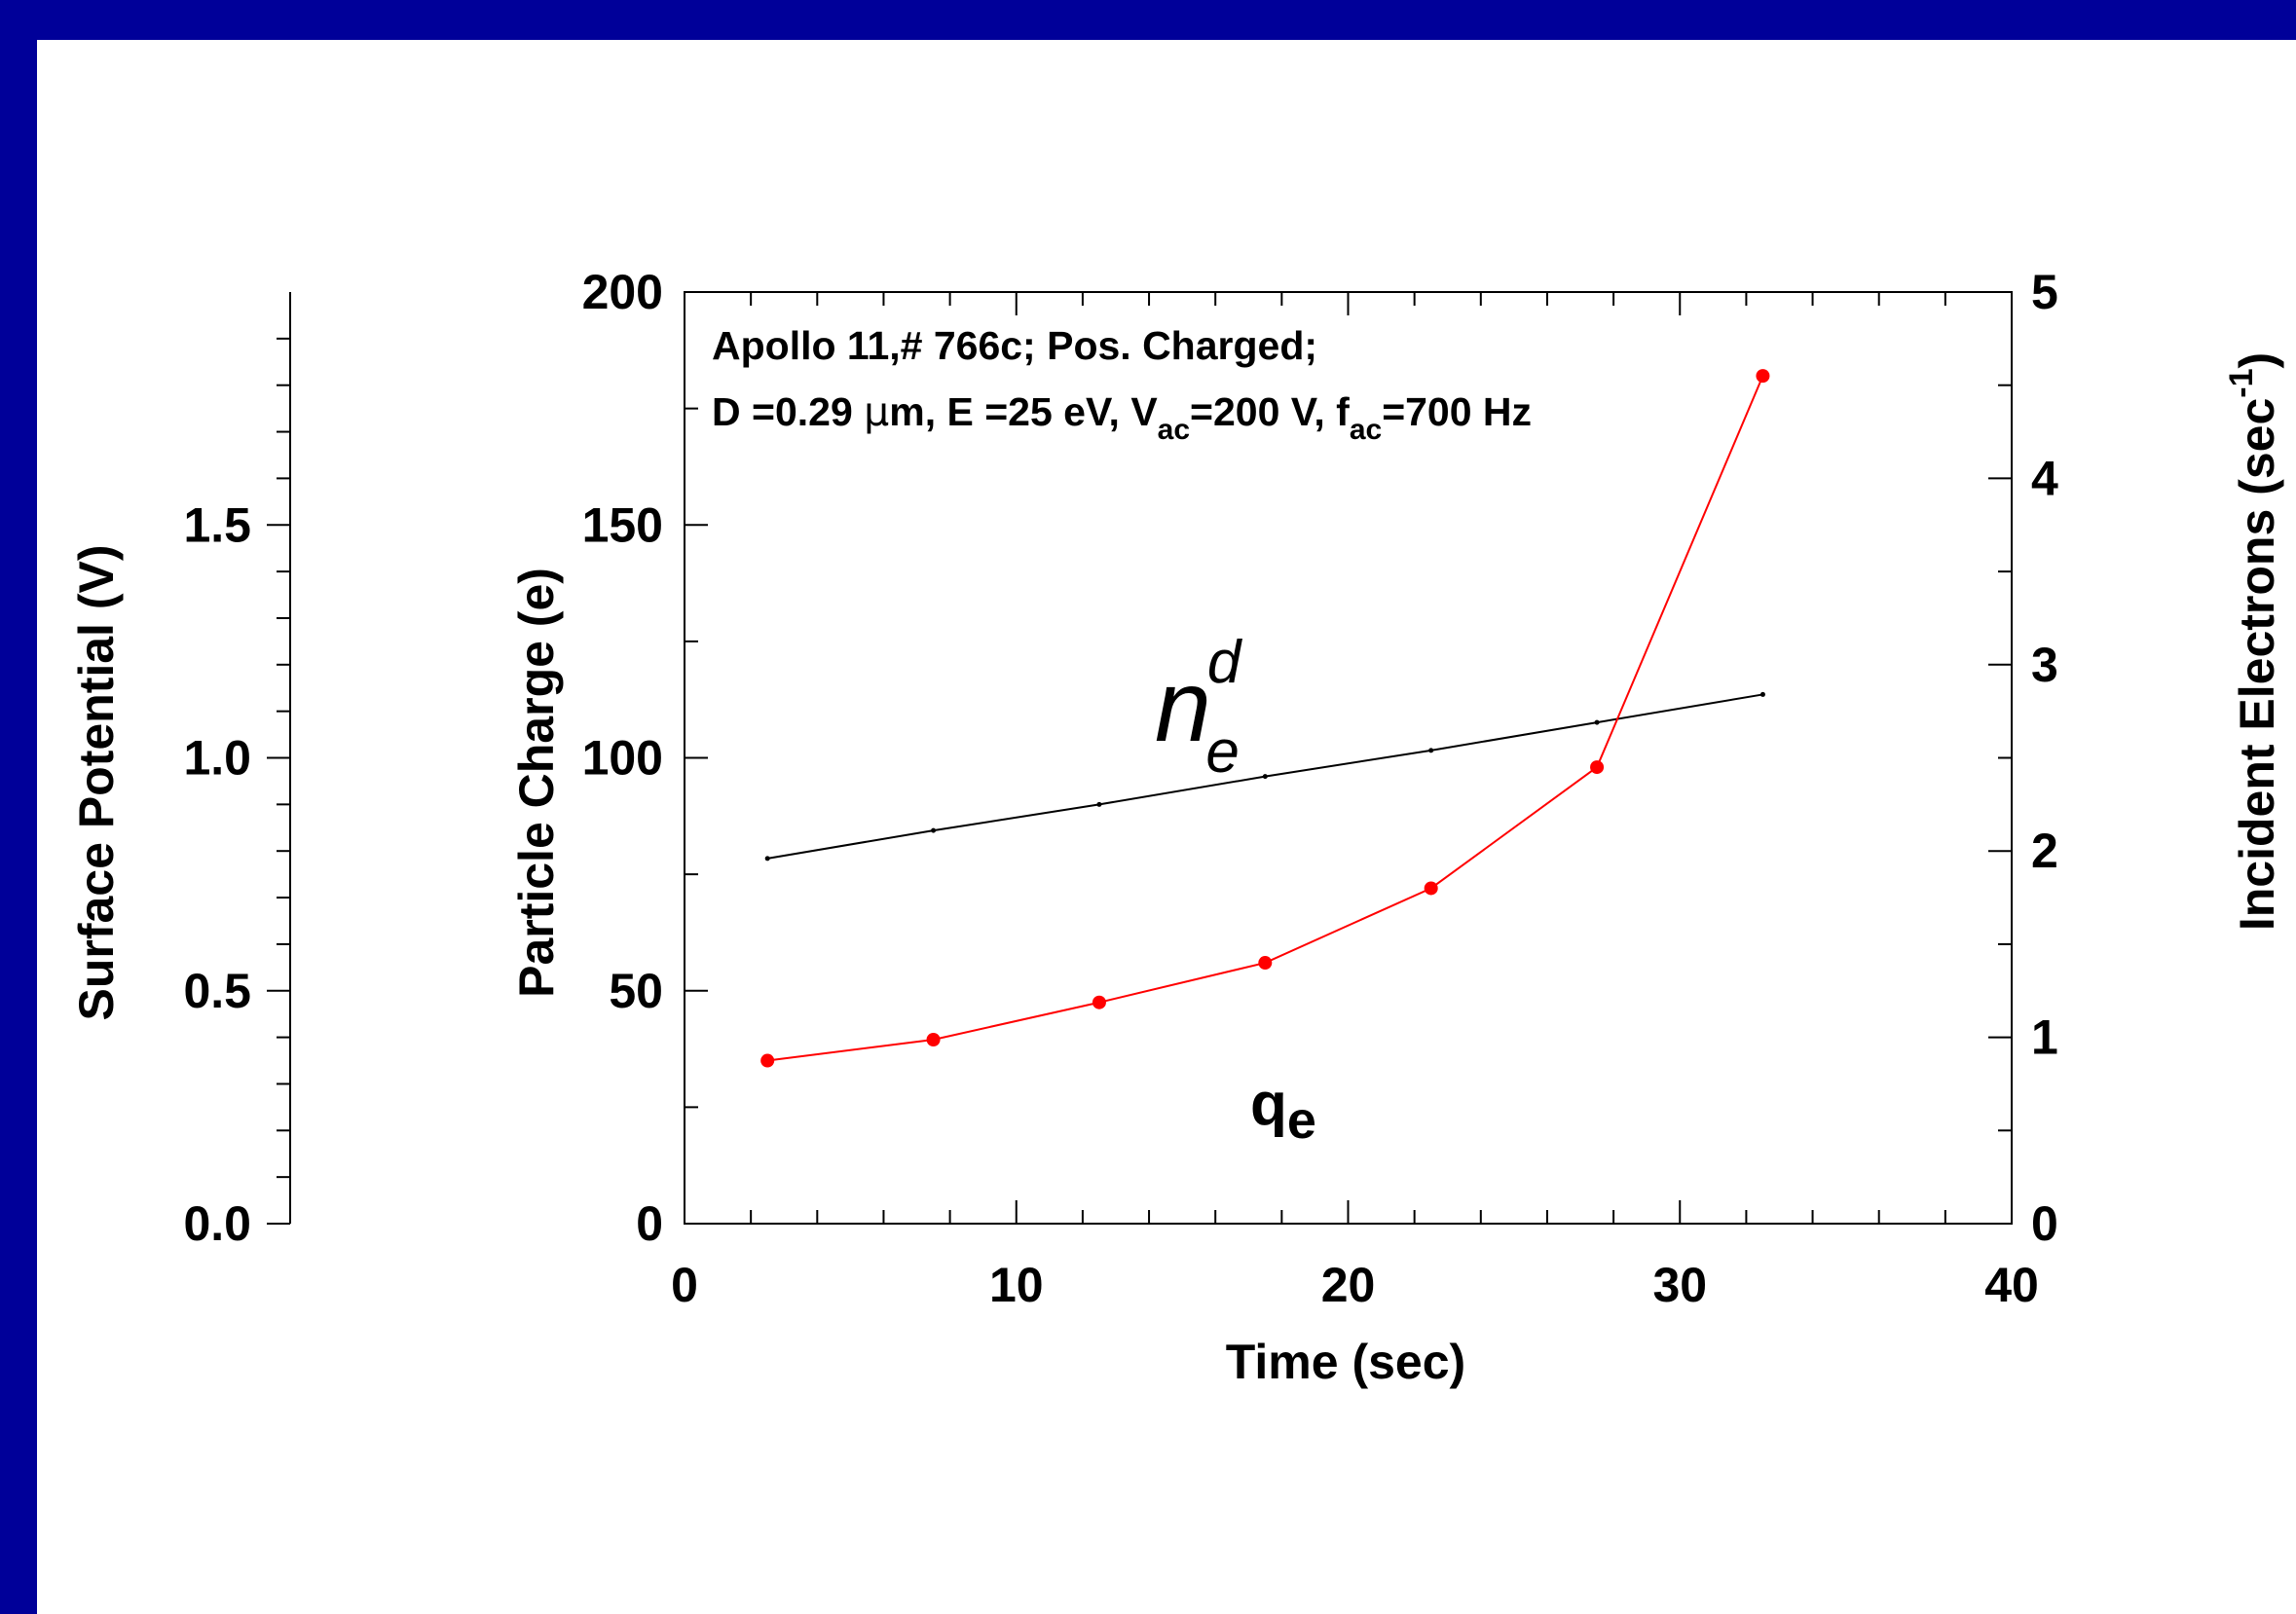 The image size is (2296, 1614). What do you see at coordinates (2045, 1037) in the screenshot?
I see `y-right-tick-label: 1` at bounding box center [2045, 1037].